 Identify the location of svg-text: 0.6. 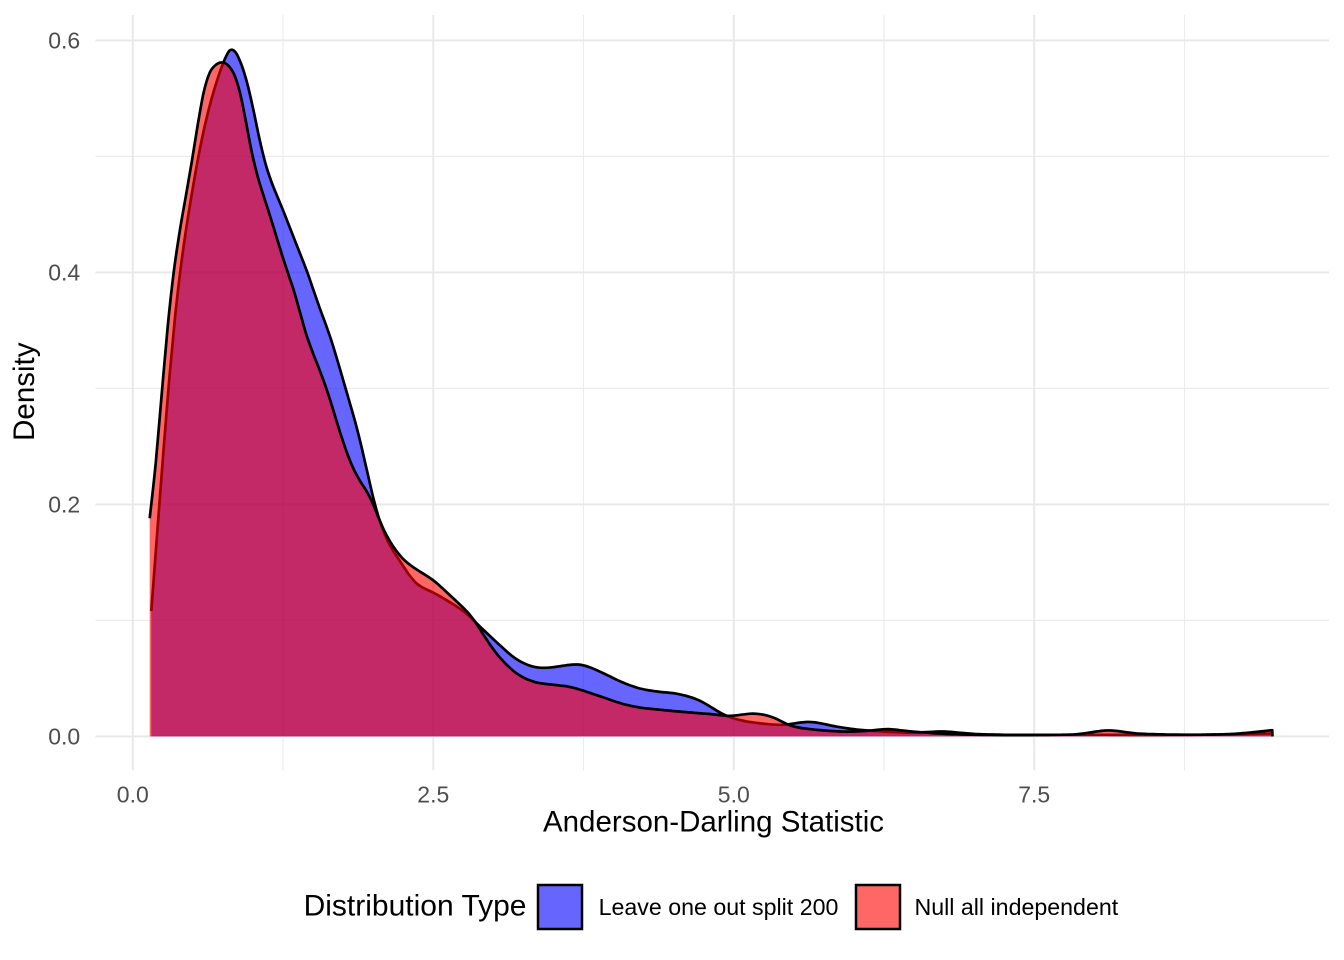
(64, 40).